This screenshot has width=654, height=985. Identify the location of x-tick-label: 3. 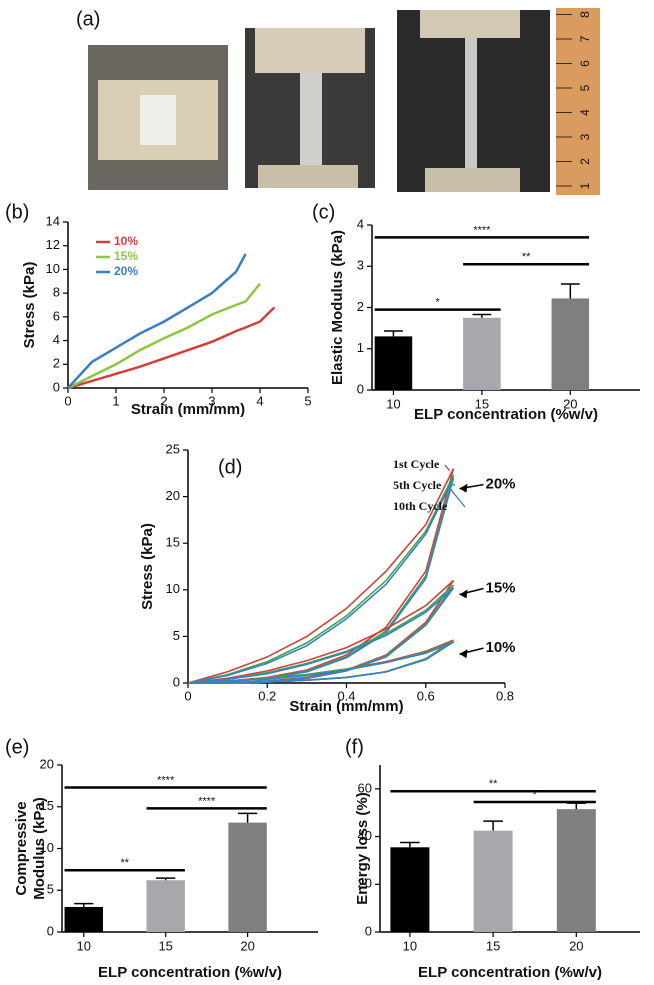
(211, 400).